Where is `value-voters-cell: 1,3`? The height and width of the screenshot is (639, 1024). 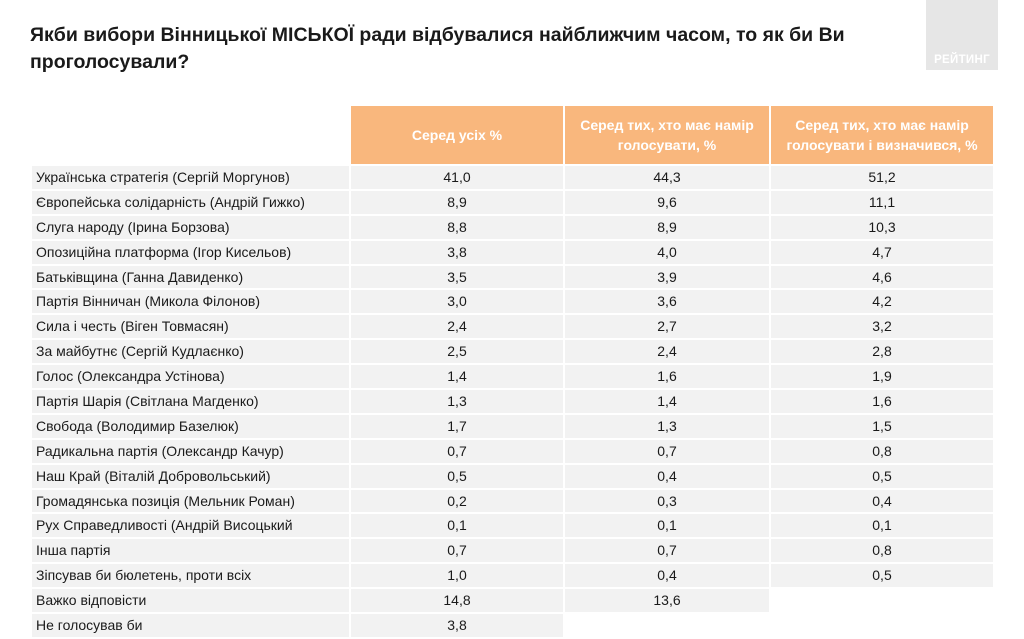 value-voters-cell: 1,3 is located at coordinates (667, 426).